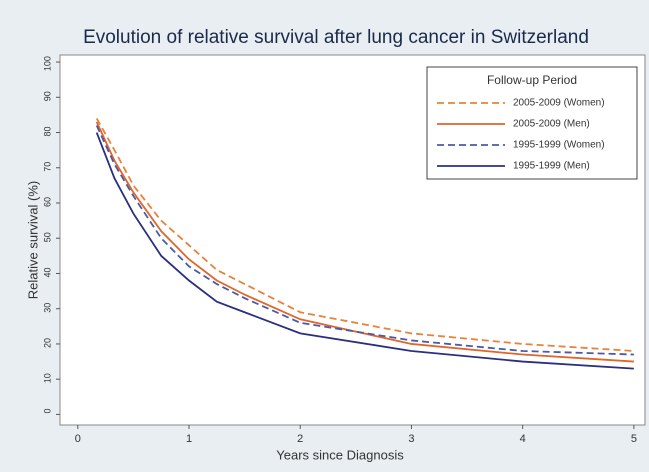 The width and height of the screenshot is (649, 472). I want to click on x-tick-label: 1, so click(189, 439).